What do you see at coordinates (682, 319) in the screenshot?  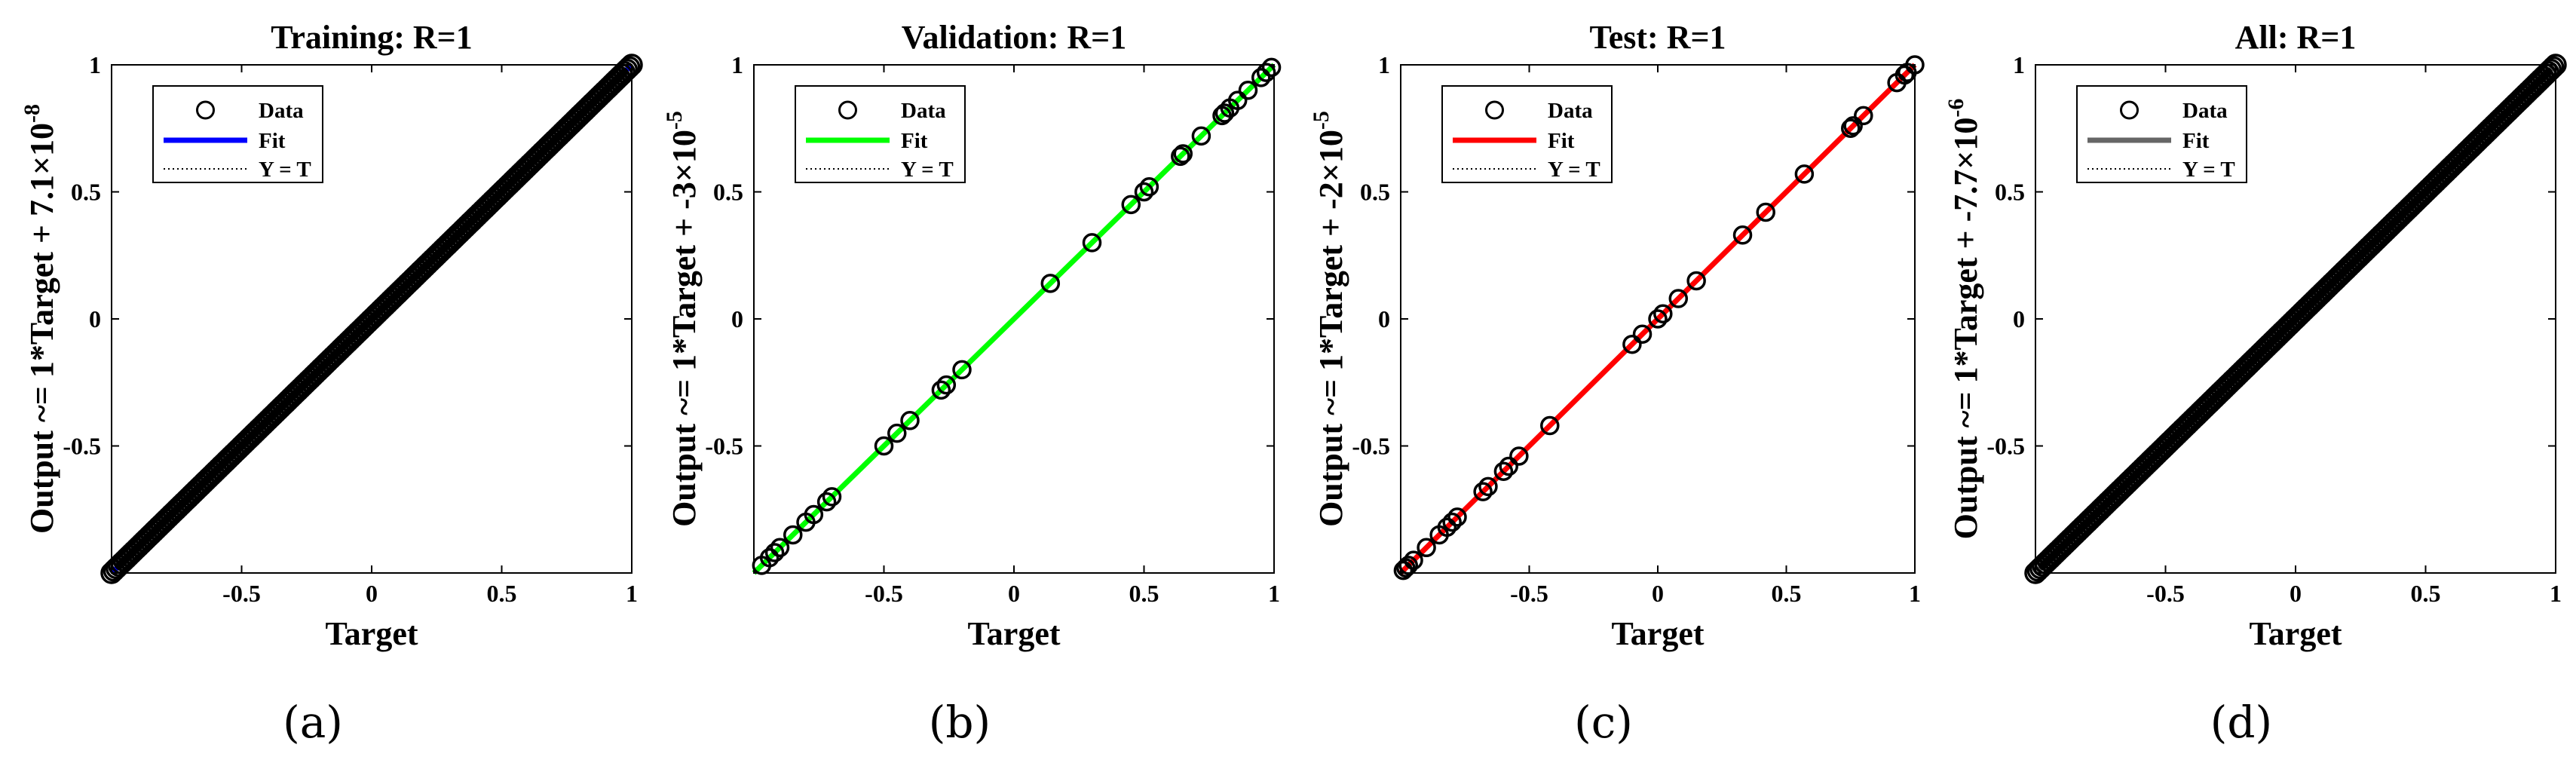 I see `y-axis-label: Output ~= 1*Target + -3×10-5` at bounding box center [682, 319].